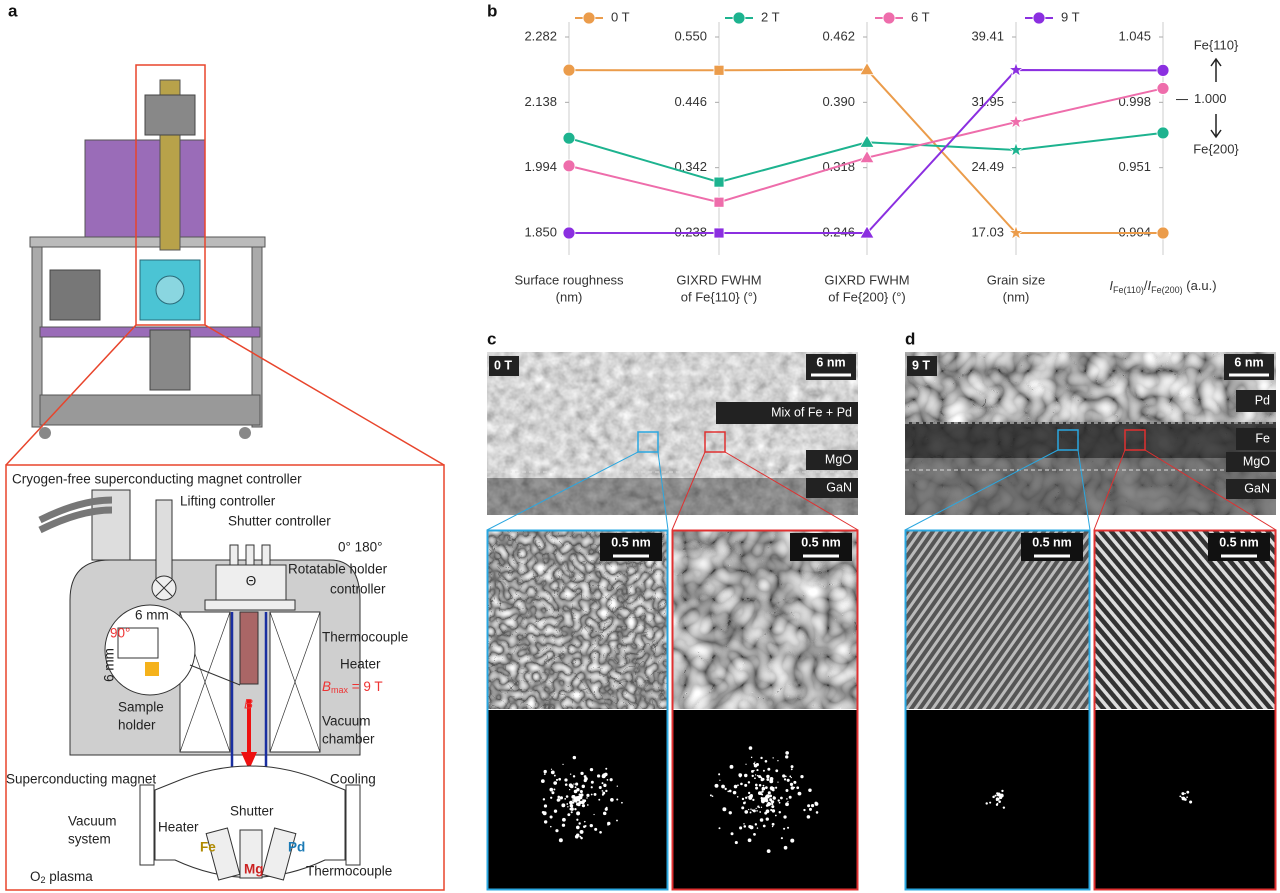 The width and height of the screenshot is (1280, 893). I want to click on axis-label-part: /, so click(1146, 285).